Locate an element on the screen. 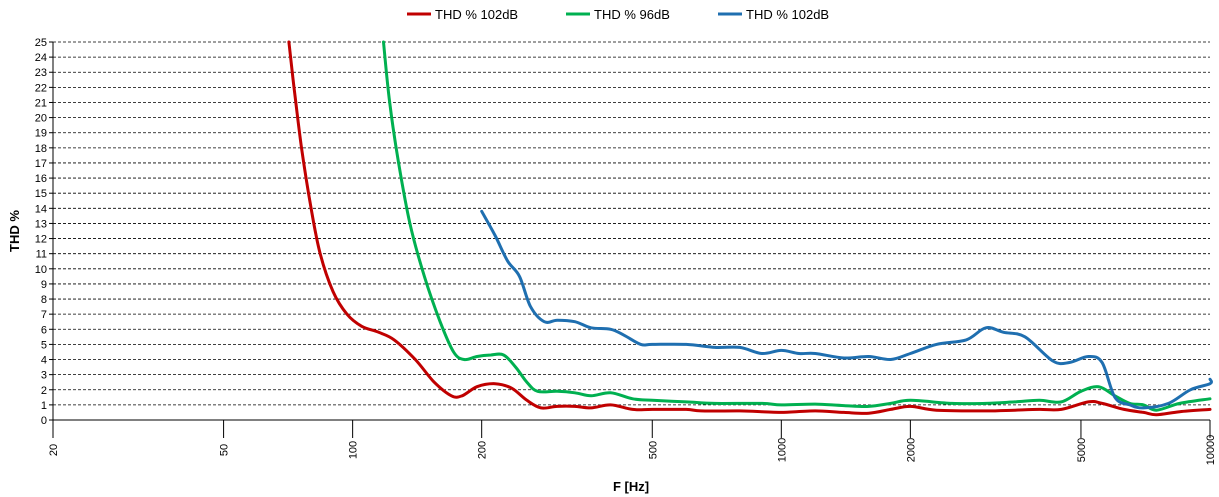  y-tick-label: 16 is located at coordinates (41, 179).